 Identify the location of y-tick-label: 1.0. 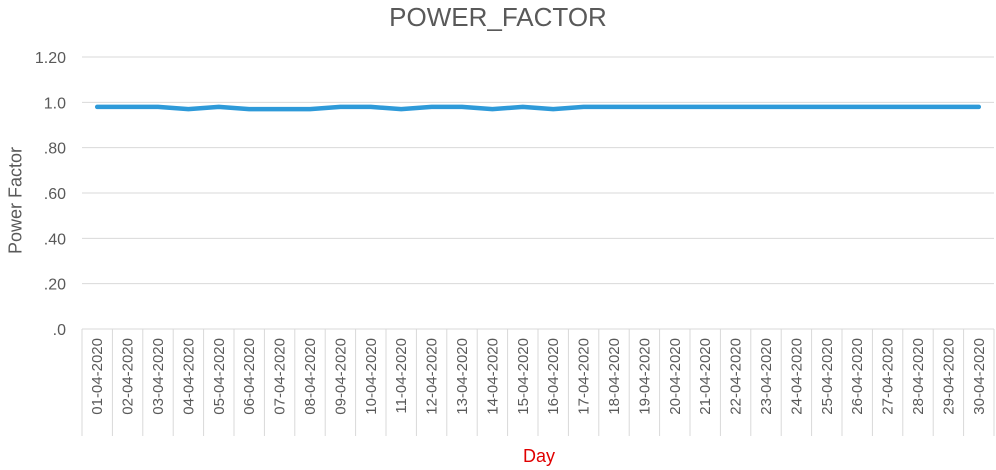
(55, 103).